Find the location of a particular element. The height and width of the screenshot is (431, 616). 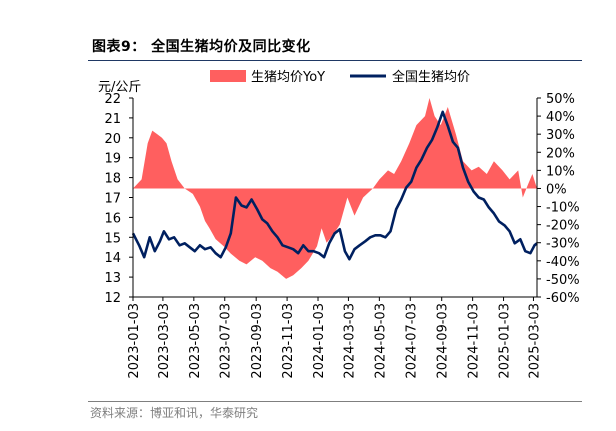

left-tick-label: 17 is located at coordinates (112, 199).